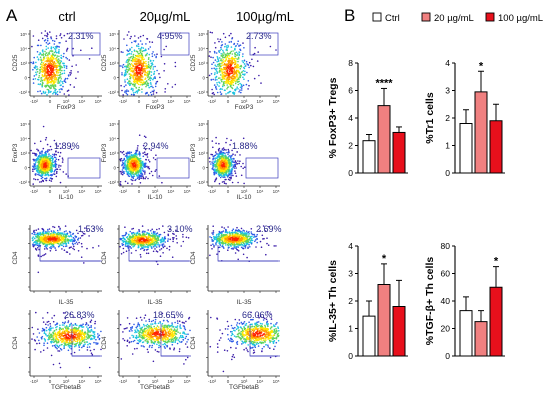 This screenshot has height=411, width=550. Describe the element at coordinates (349, 15) in the screenshot. I see `panel-b-label: B` at that location.